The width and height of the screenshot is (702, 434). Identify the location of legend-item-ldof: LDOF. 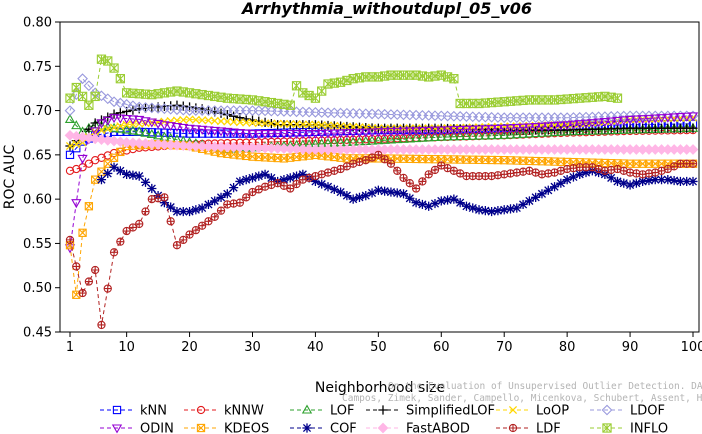
(627, 411).